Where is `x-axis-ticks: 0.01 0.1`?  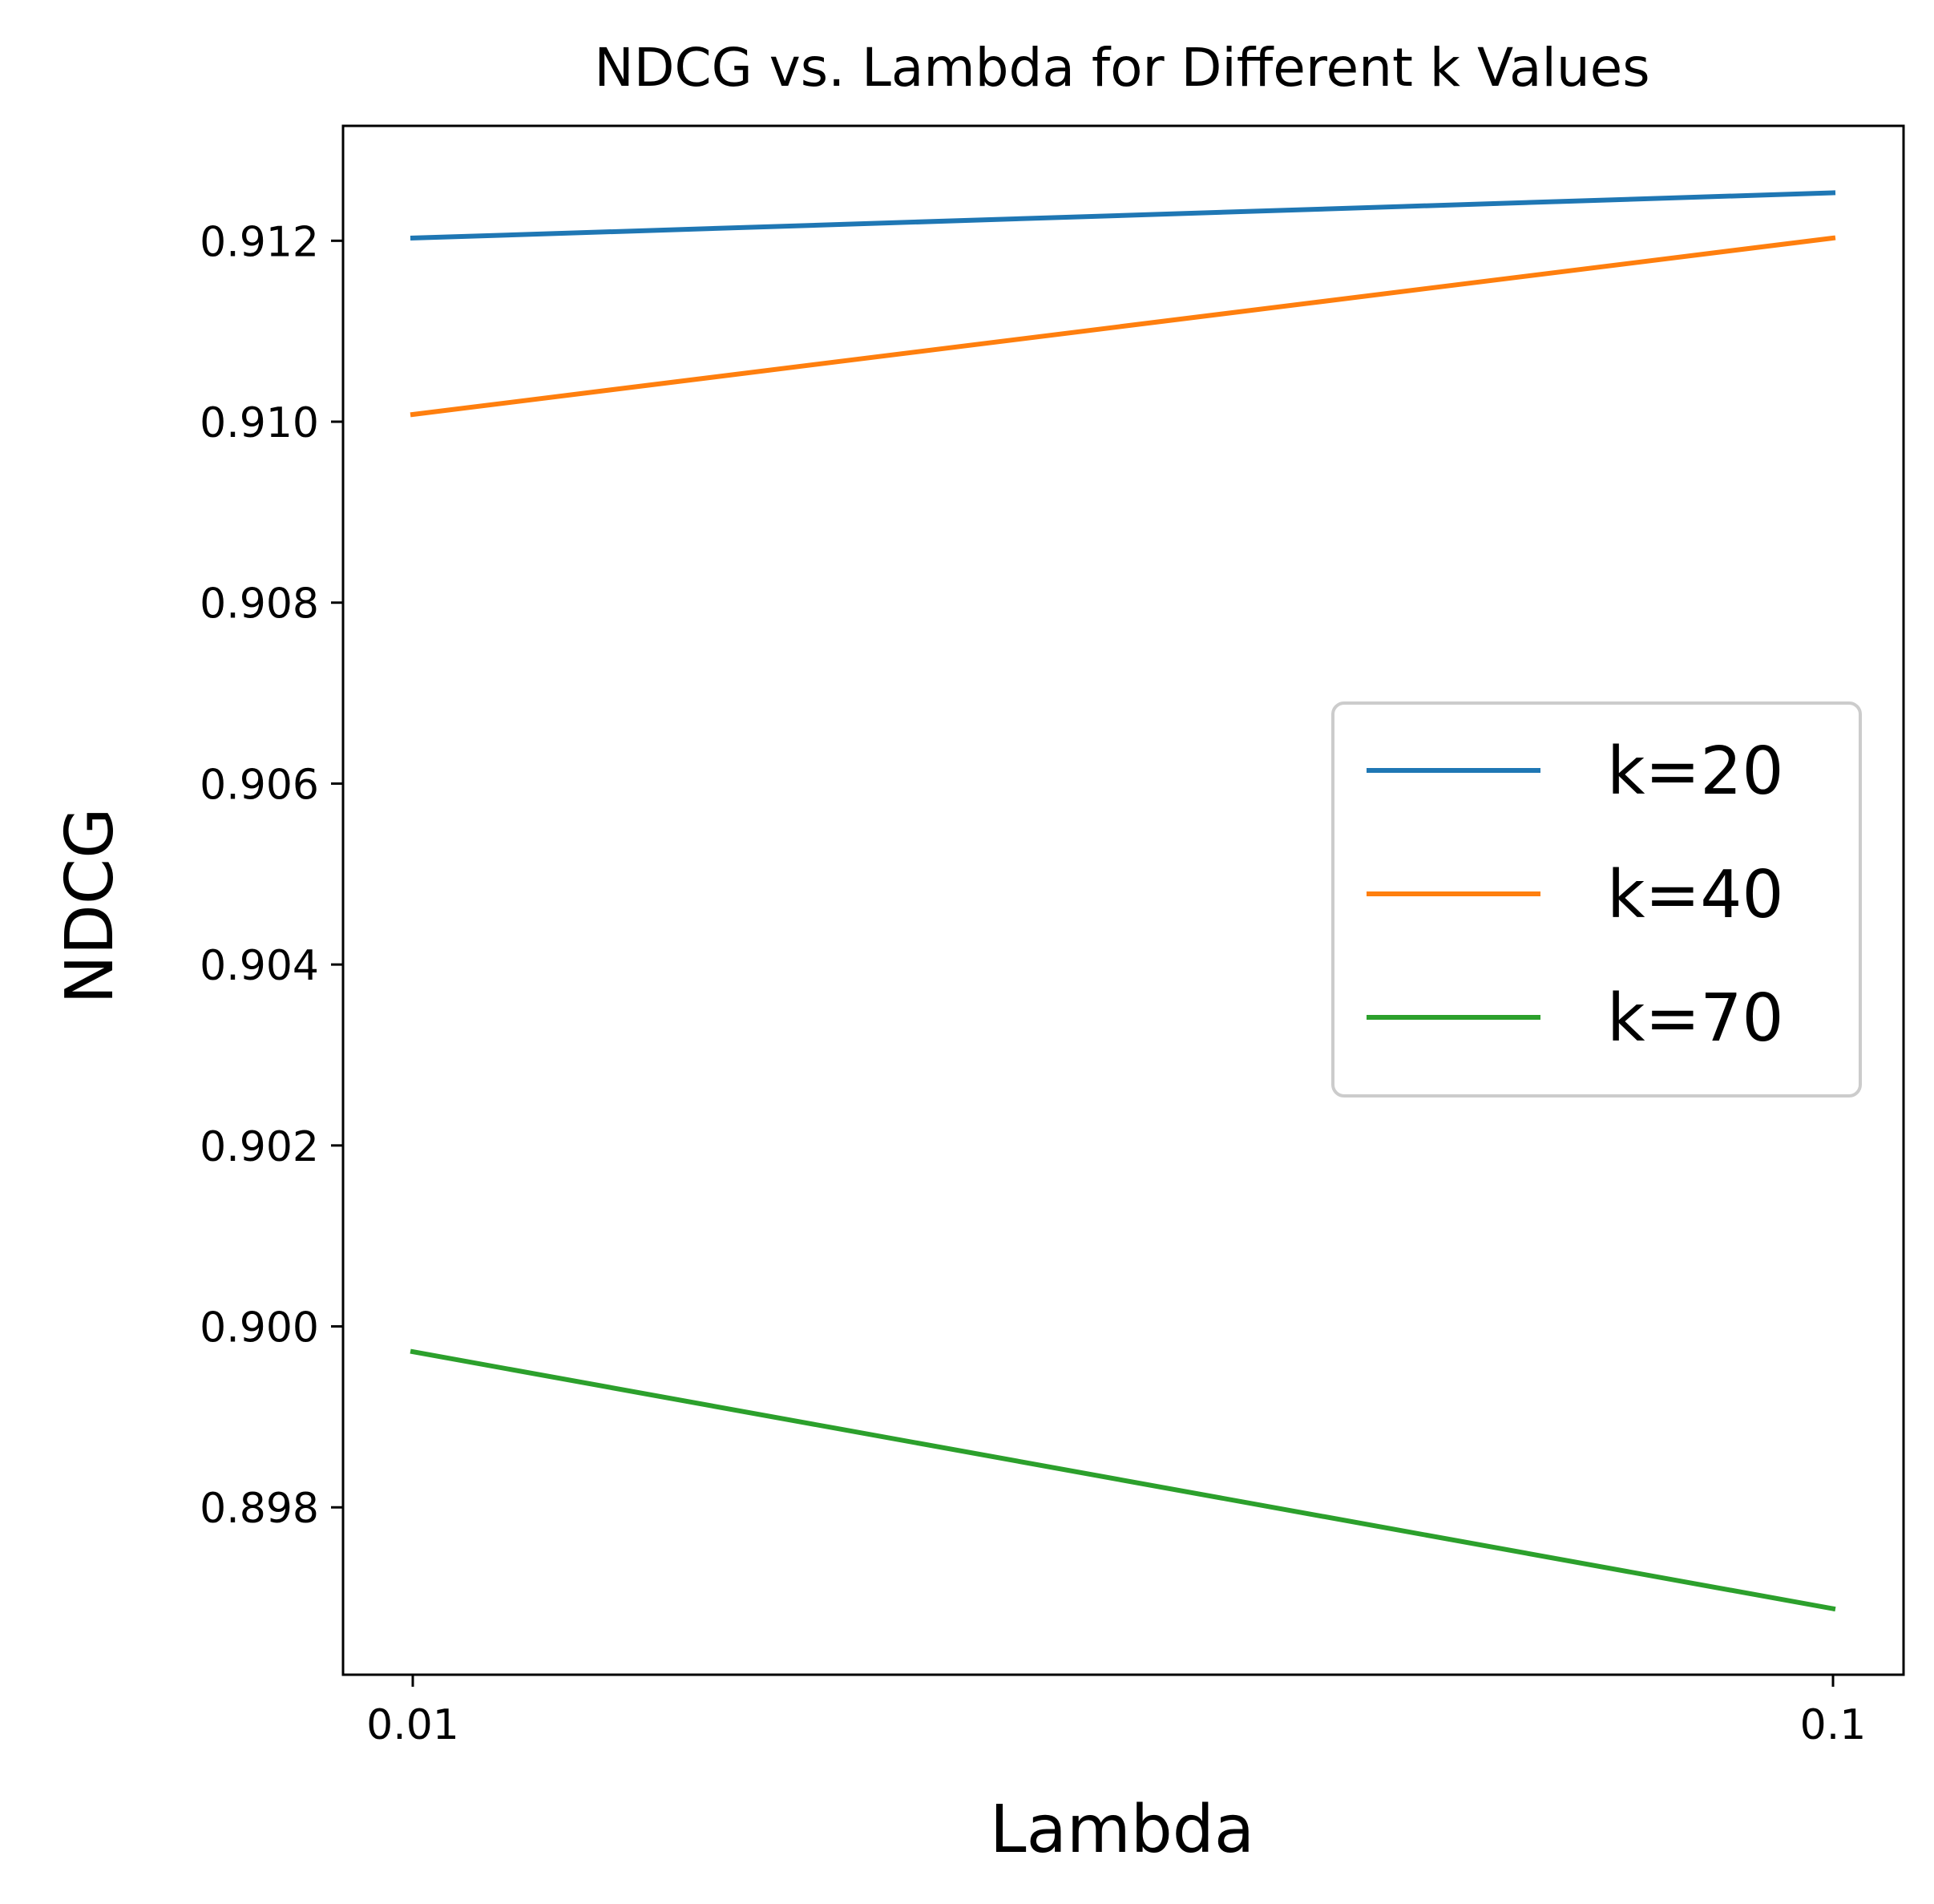
x-axis-ticks: 0.01 0.1 is located at coordinates (1116, 1712).